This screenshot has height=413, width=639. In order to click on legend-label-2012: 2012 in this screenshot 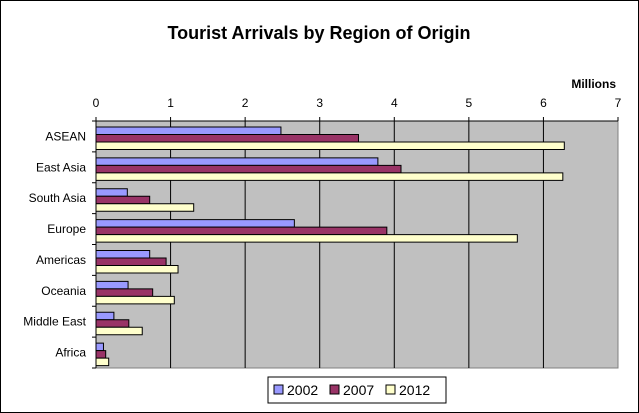, I will do `click(414, 390)`.